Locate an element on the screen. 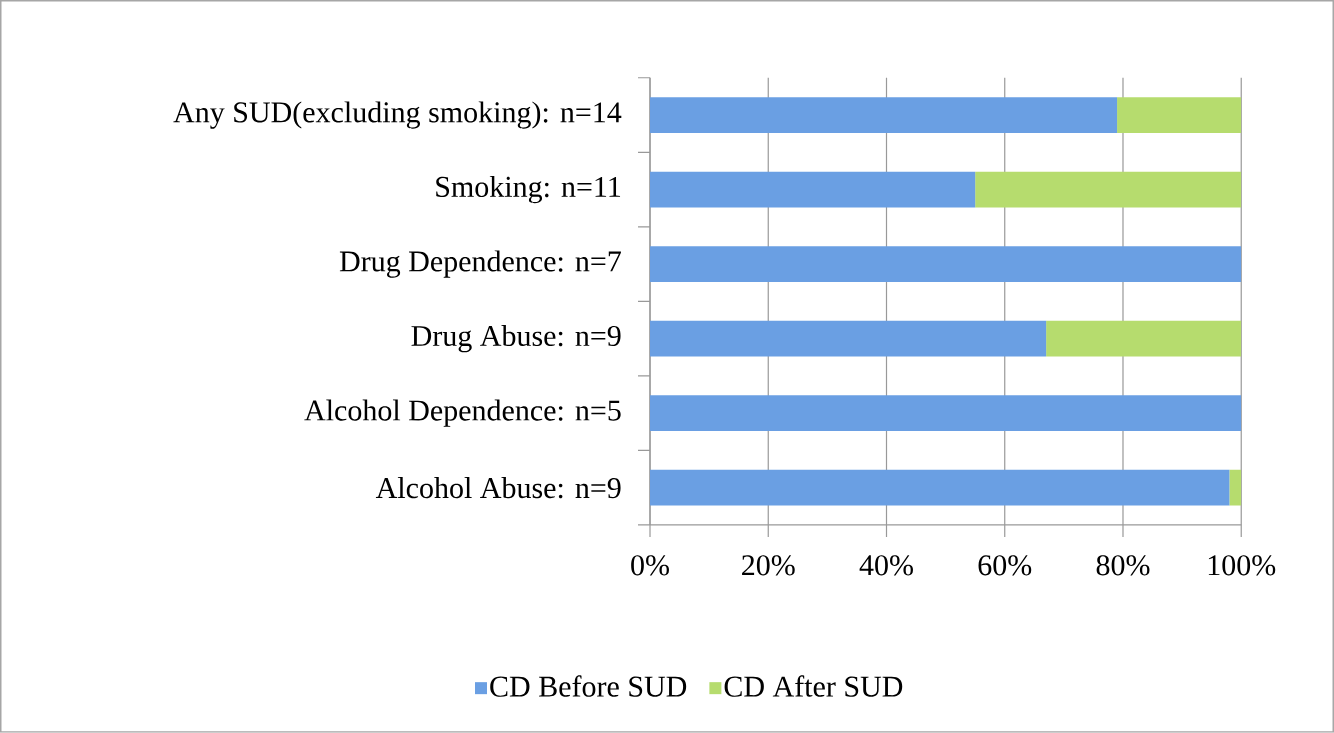 The width and height of the screenshot is (1334, 733). x-tick-label: 100% is located at coordinates (1242, 565).